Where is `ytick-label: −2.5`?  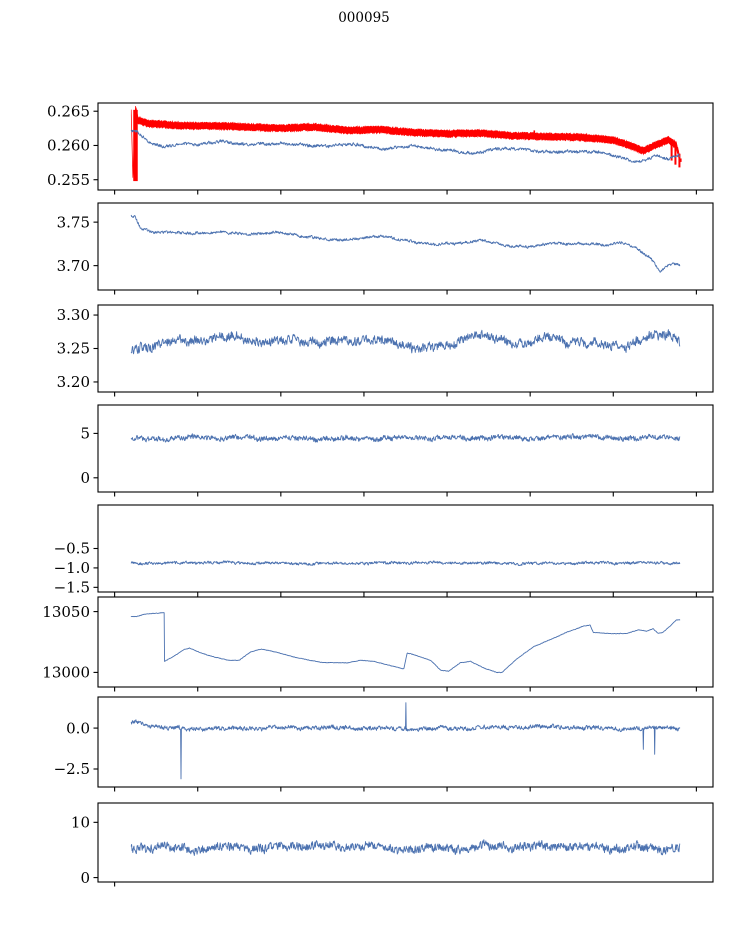 ytick-label: −2.5 is located at coordinates (72, 769).